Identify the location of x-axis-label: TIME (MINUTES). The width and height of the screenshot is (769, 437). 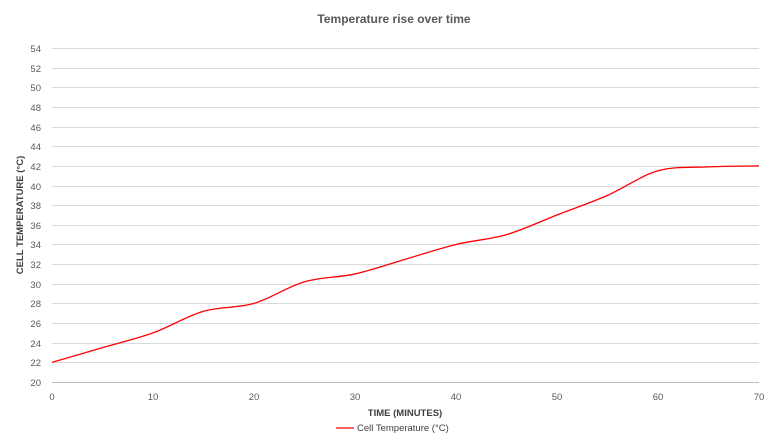
(405, 413).